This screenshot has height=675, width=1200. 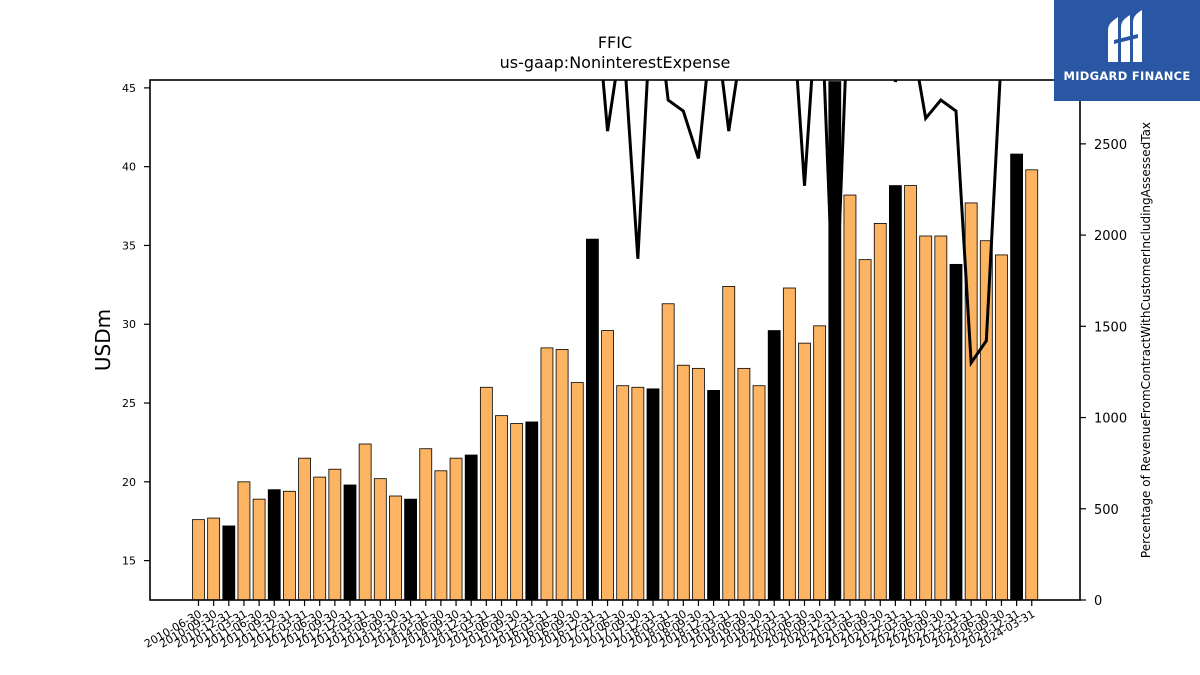 I want to click on y2-tick-label: 2500, so click(x=1110, y=145).